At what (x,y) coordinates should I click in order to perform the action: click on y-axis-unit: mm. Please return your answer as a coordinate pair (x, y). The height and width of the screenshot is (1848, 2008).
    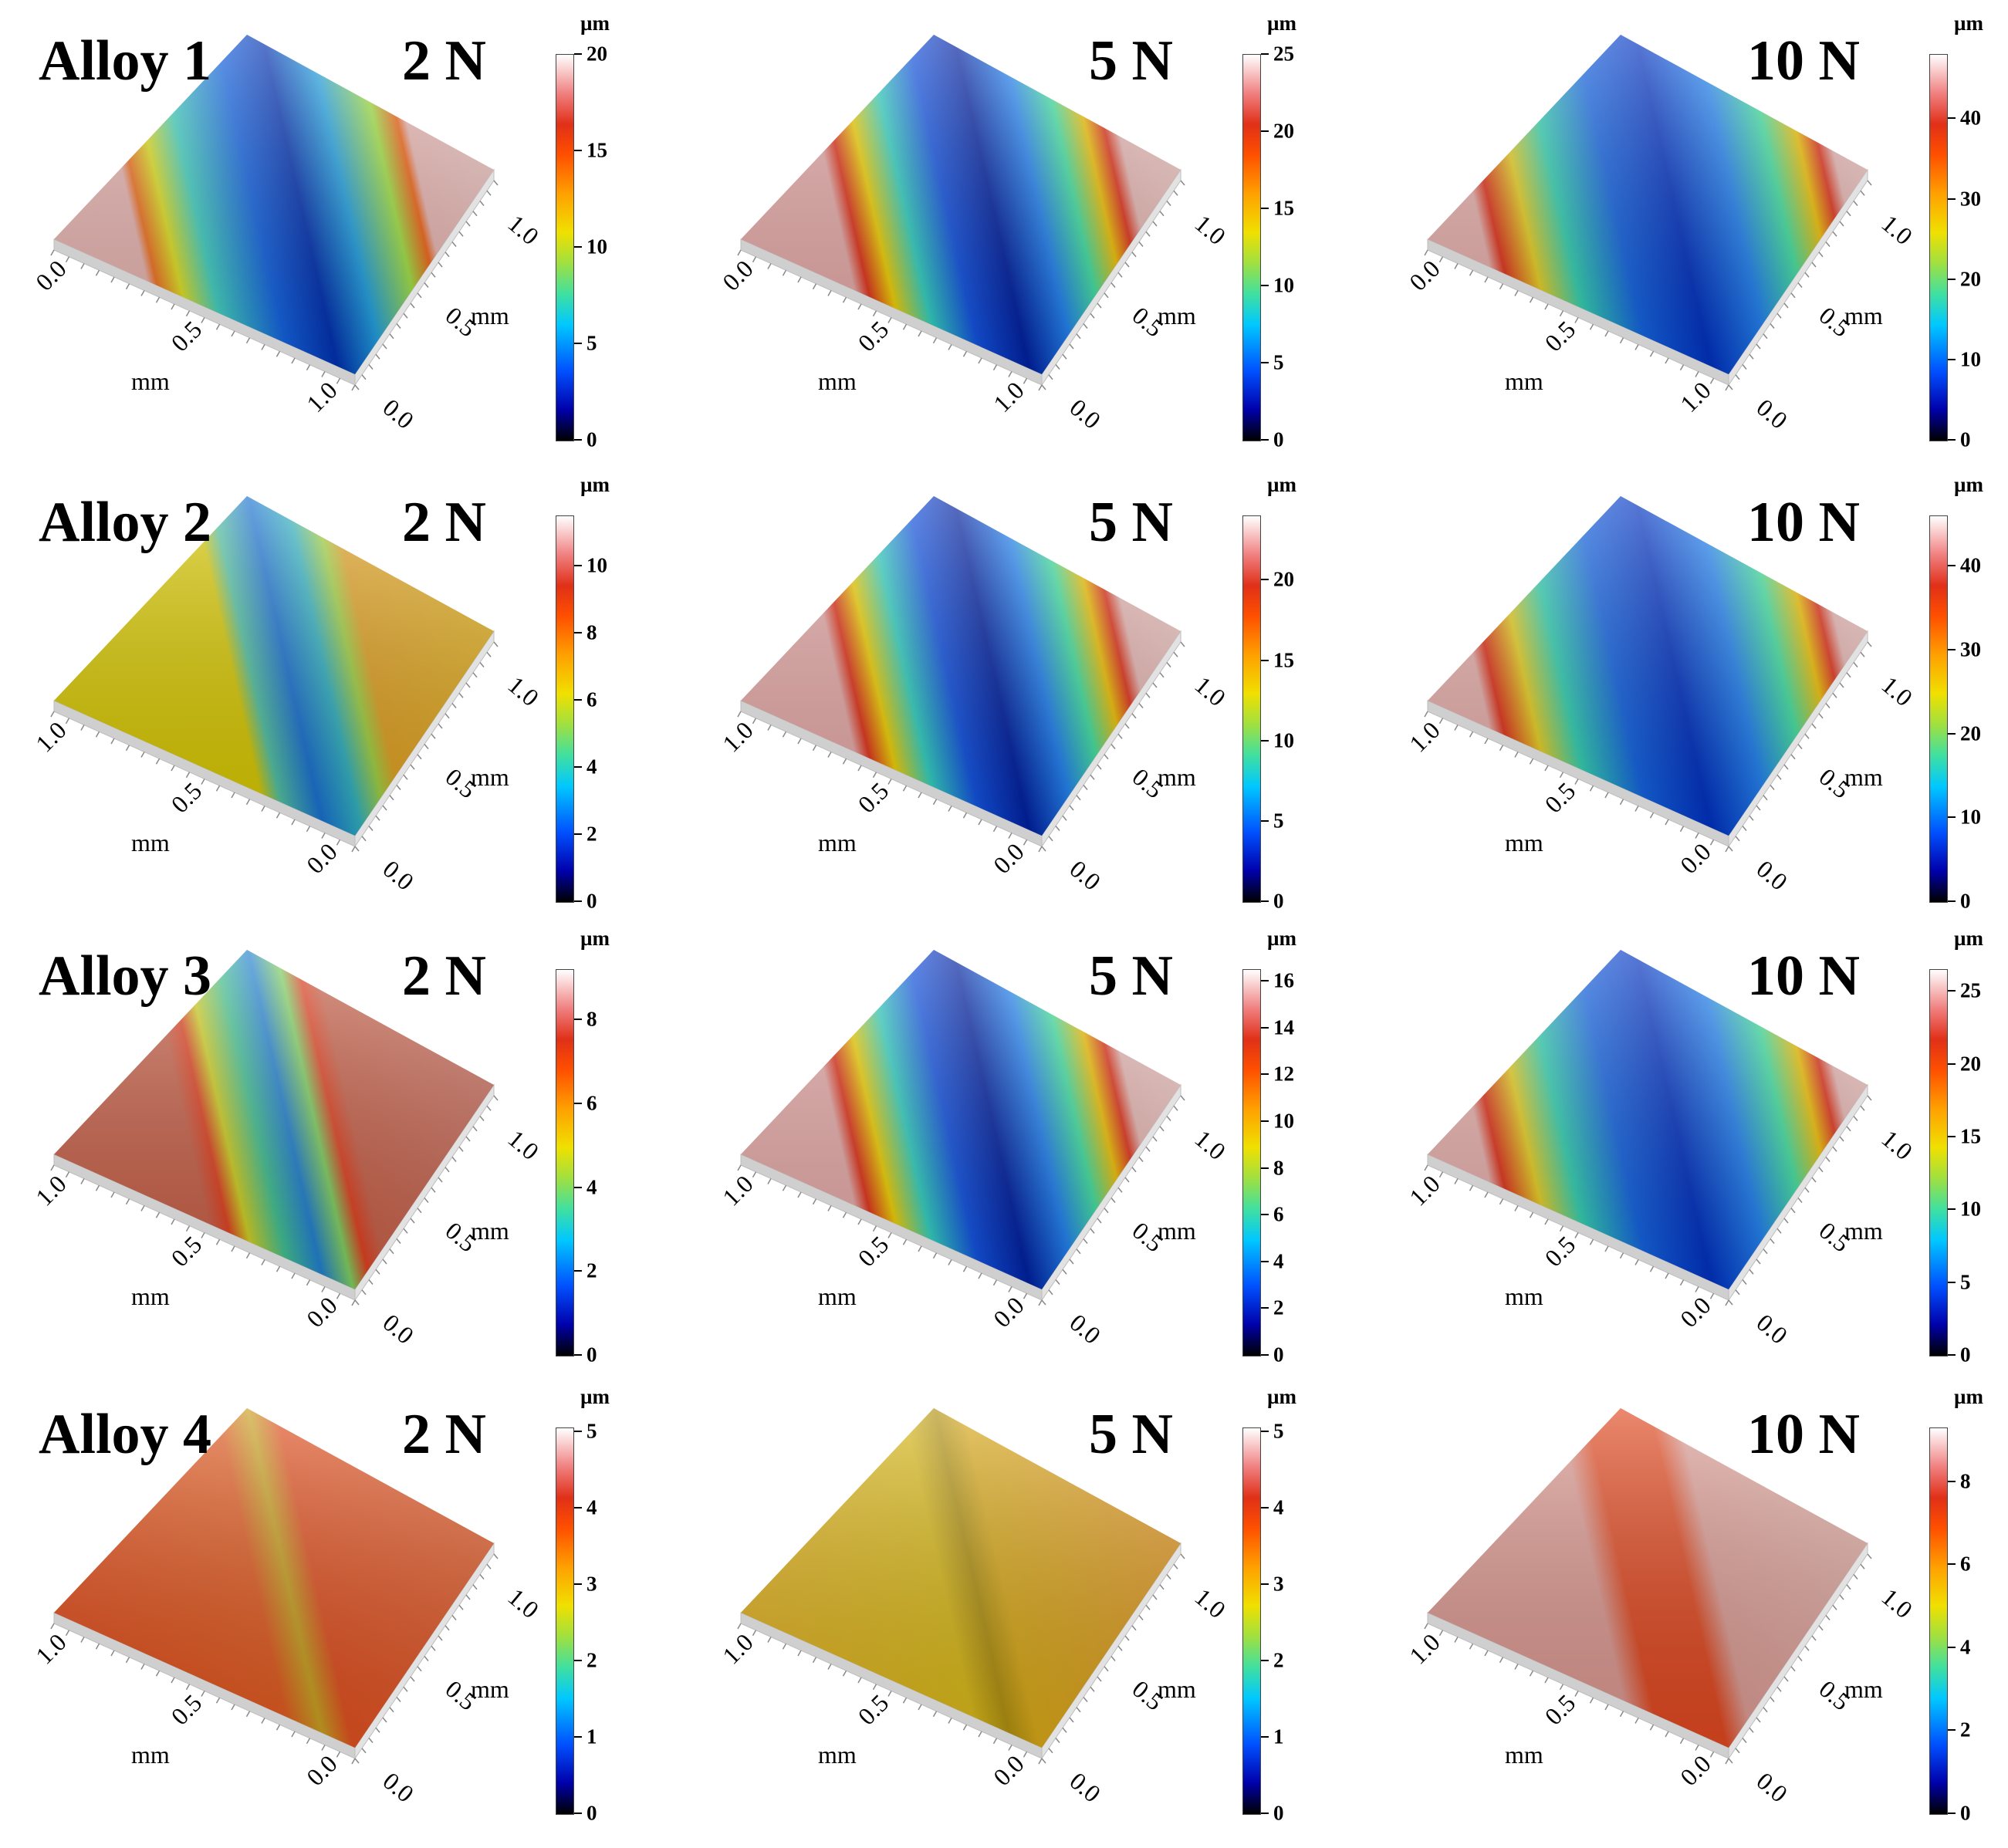
    Looking at the image, I should click on (1863, 777).